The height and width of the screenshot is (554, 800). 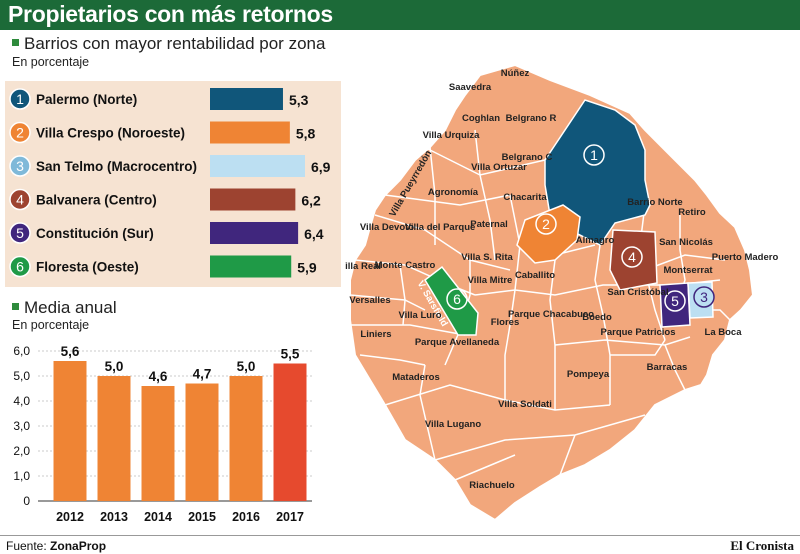 I want to click on y-tick-label: 1,0, so click(x=21, y=476).